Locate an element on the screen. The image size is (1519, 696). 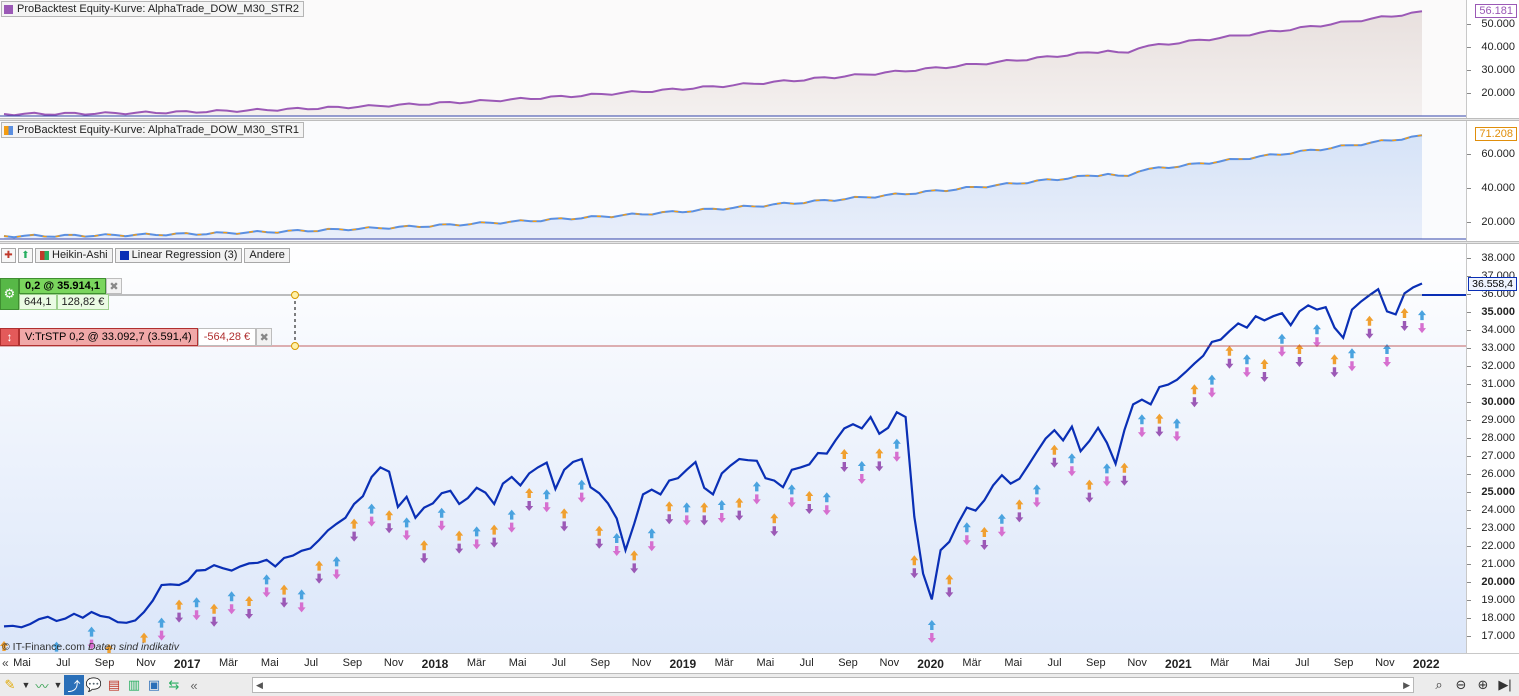
add-indicator-icon: ⬆ is located at coordinates (25, 255).